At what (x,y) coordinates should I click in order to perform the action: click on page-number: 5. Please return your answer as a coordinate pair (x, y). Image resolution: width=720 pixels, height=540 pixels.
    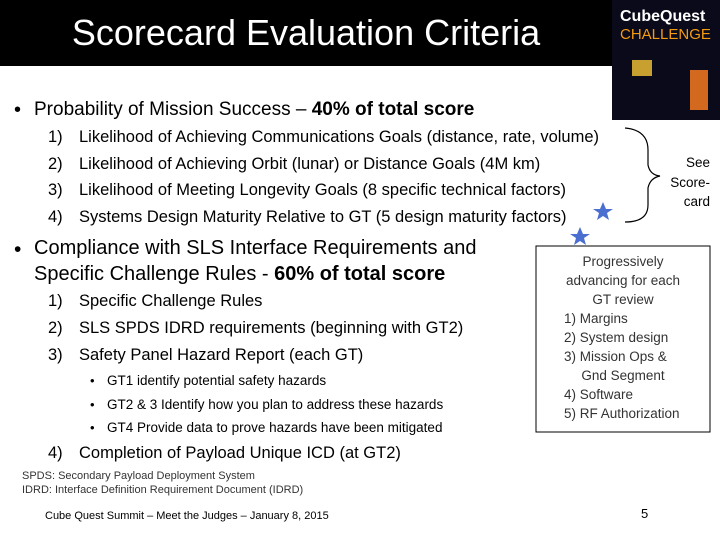
    Looking at the image, I should click on (645, 513).